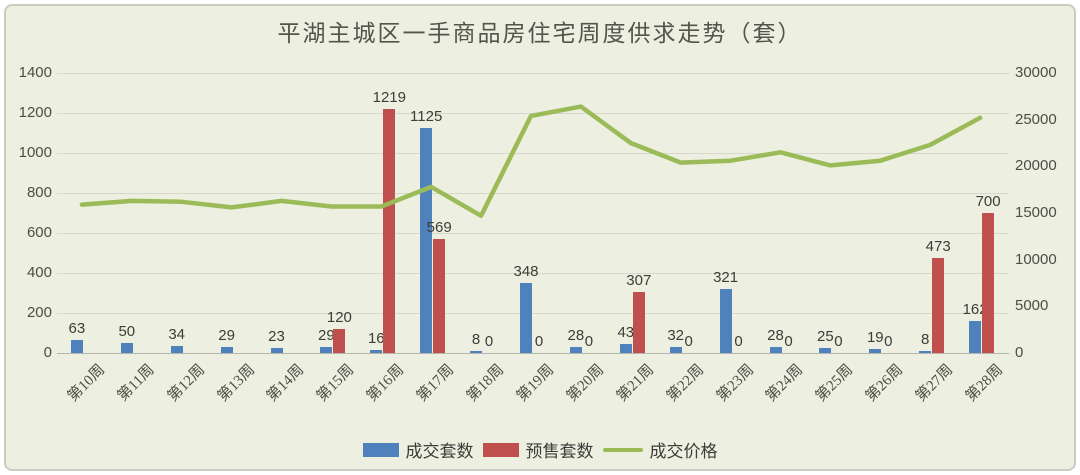 Image resolution: width=1080 pixels, height=475 pixels. Describe the element at coordinates (35, 72) in the screenshot. I see `left-axis-tick: 1400` at that location.